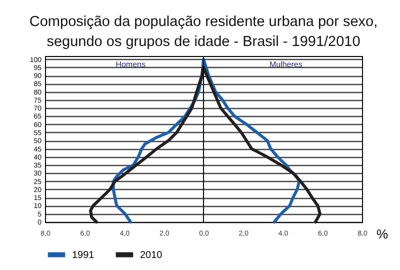 The image size is (400, 270). What do you see at coordinates (131, 64) in the screenshot?
I see `annotation: Homens` at bounding box center [131, 64].